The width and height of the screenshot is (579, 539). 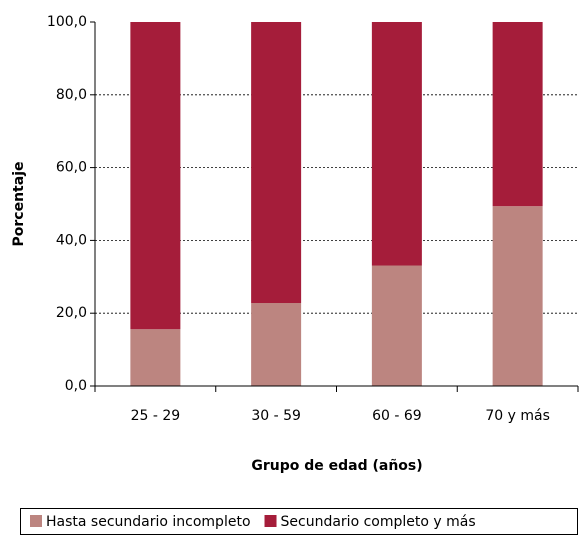 What do you see at coordinates (76, 386) in the screenshot?
I see `y-tick-label: 0,0` at bounding box center [76, 386].